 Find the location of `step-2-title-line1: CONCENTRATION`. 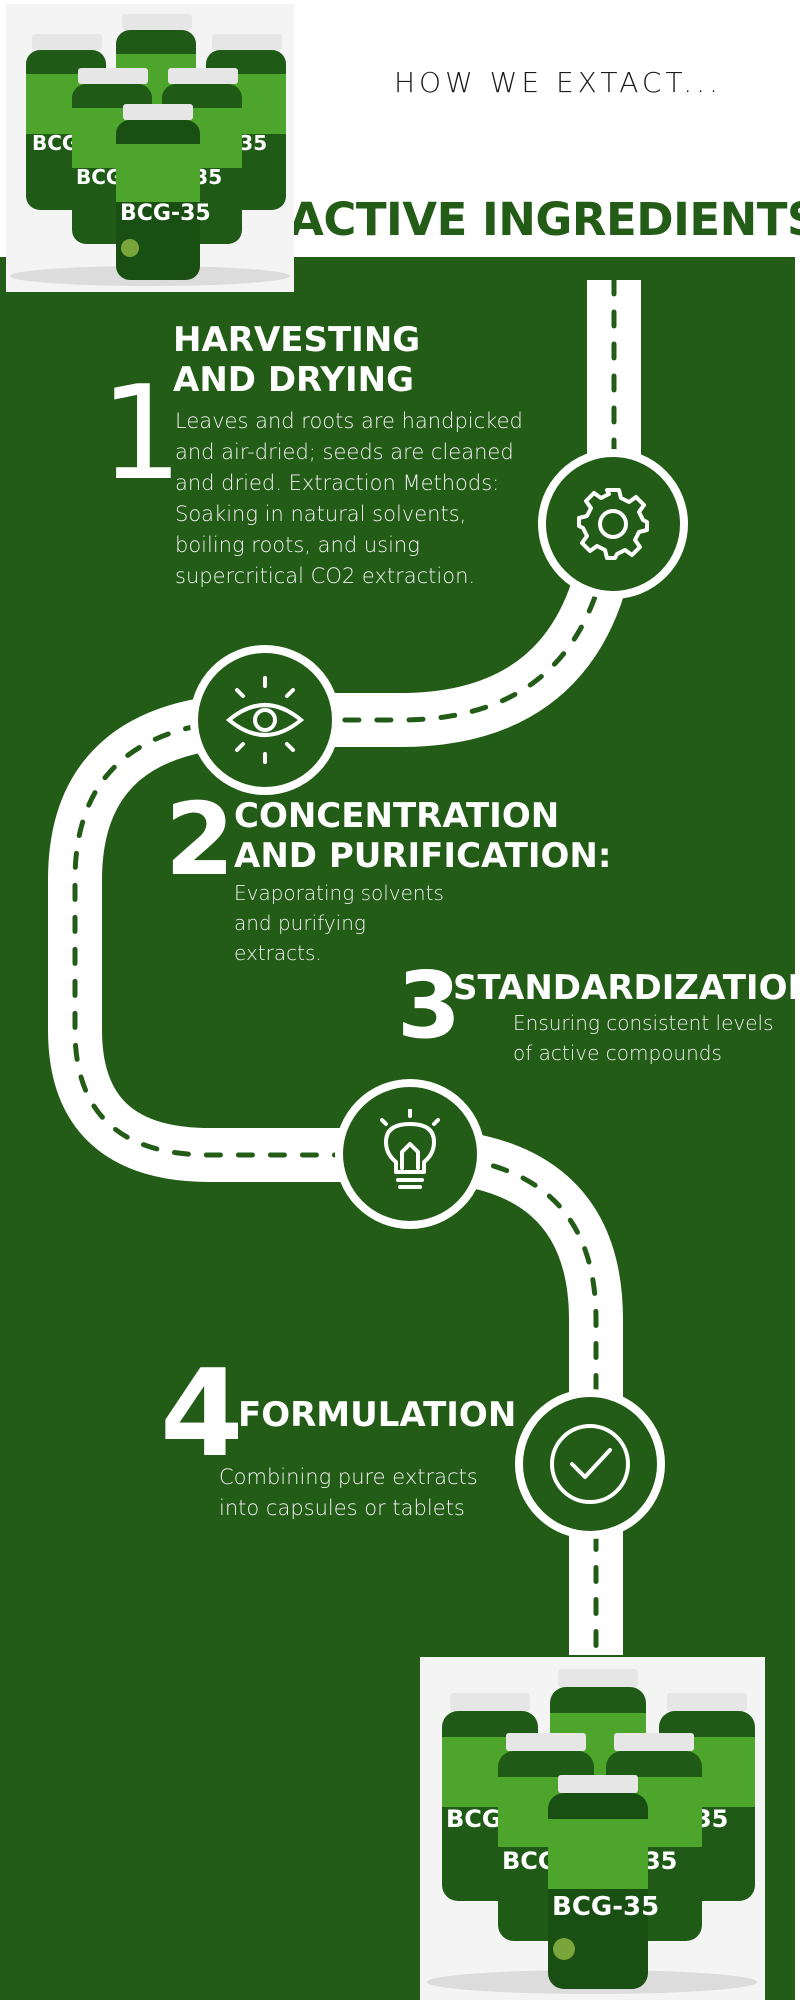

step-2-title-line1: CONCENTRATION is located at coordinates (397, 816).